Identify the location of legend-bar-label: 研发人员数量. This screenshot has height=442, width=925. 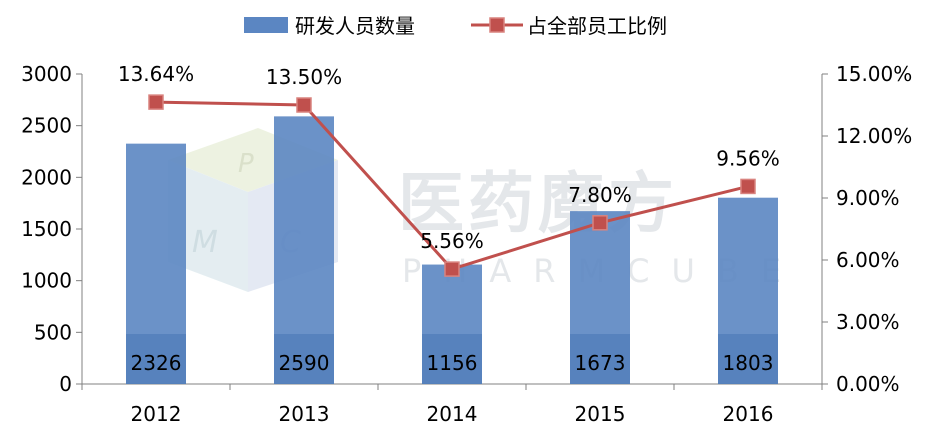
(355, 26).